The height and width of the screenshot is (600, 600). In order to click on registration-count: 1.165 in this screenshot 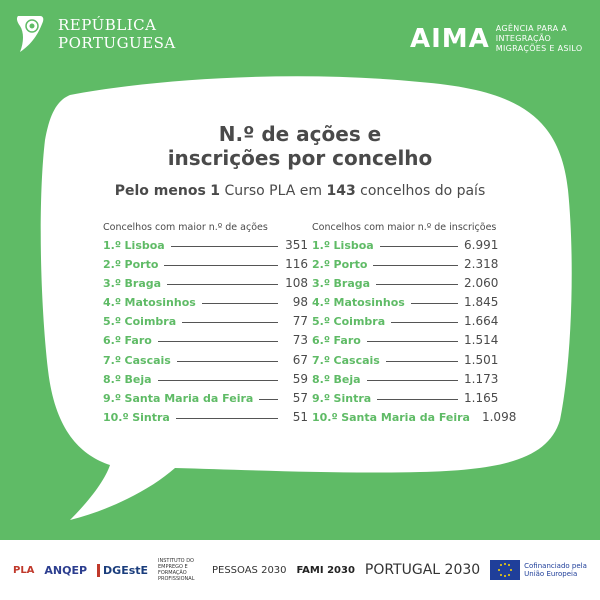, I will do `click(481, 397)`.